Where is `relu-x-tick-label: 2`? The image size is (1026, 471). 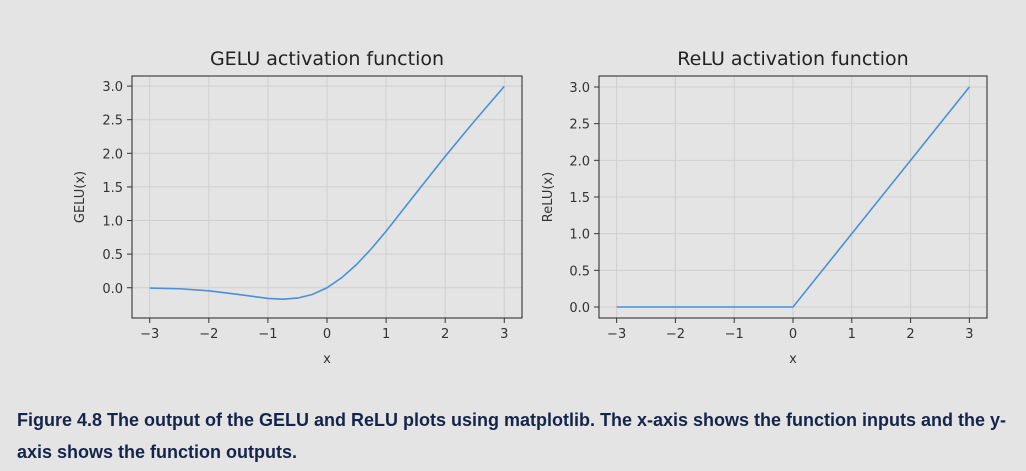 relu-x-tick-label: 2 is located at coordinates (910, 334).